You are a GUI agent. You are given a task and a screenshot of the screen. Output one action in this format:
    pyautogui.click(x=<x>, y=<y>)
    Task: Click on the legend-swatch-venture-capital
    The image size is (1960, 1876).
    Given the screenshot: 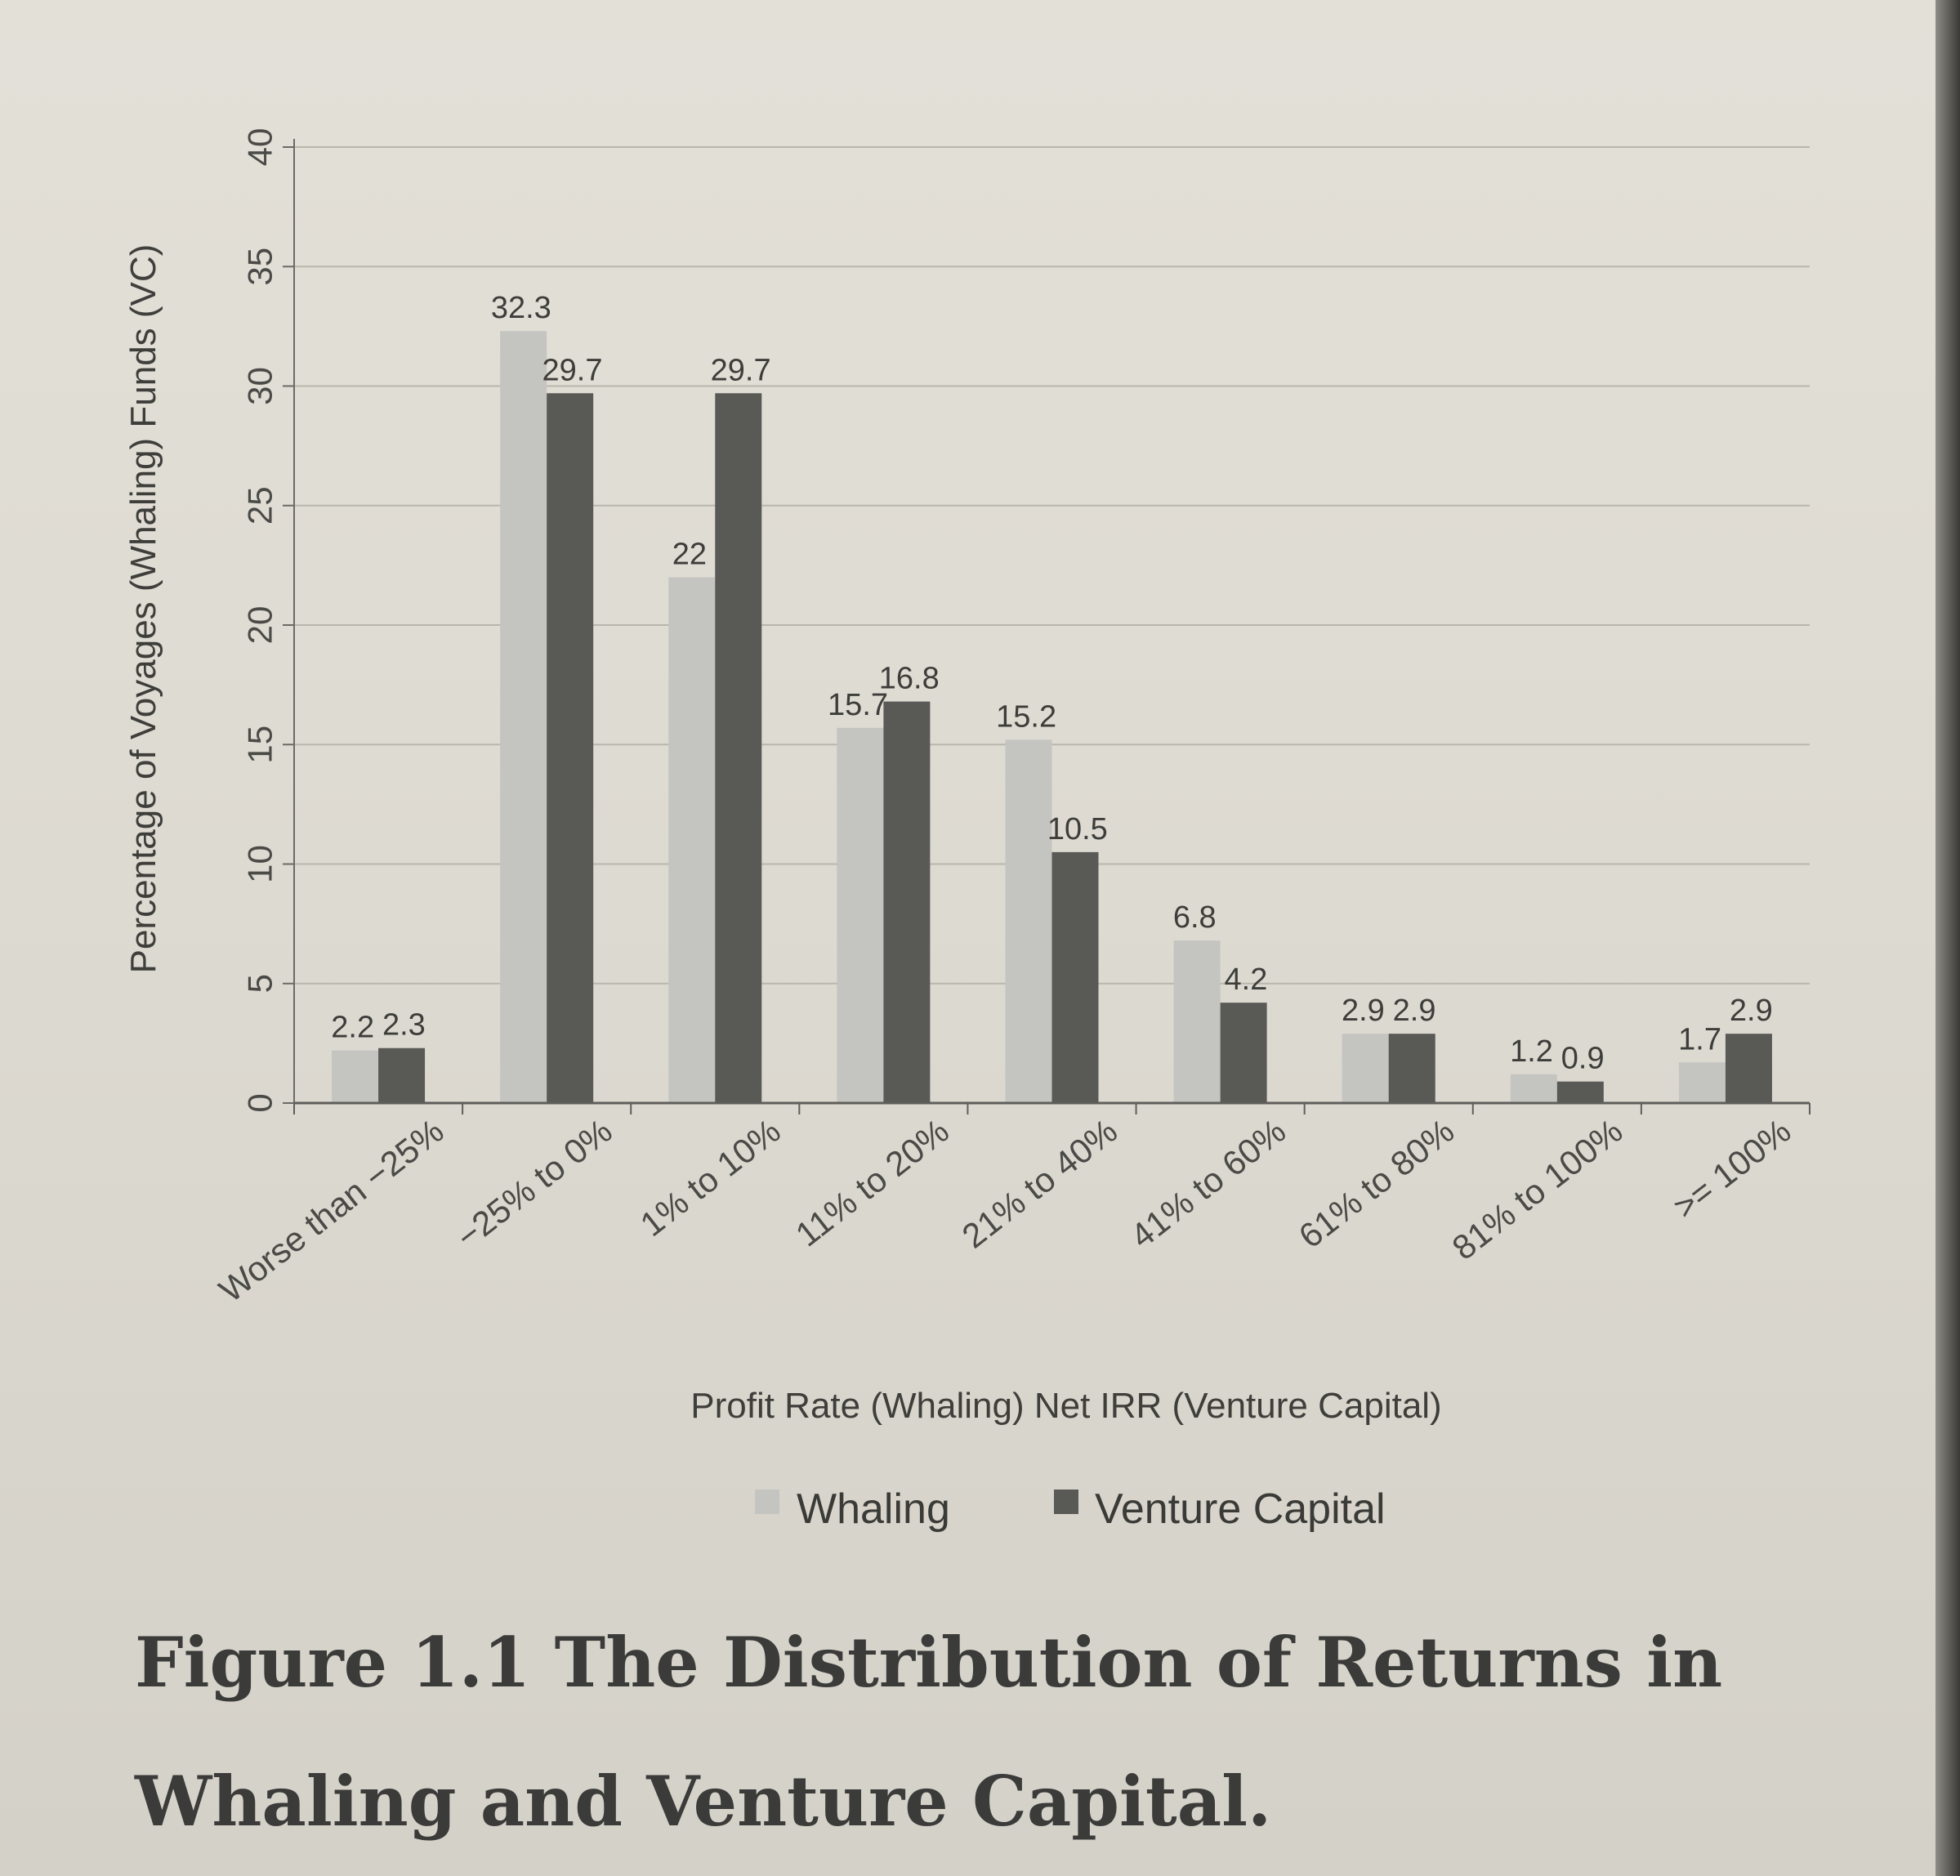 What is the action you would take?
    pyautogui.click(x=1066, y=1502)
    